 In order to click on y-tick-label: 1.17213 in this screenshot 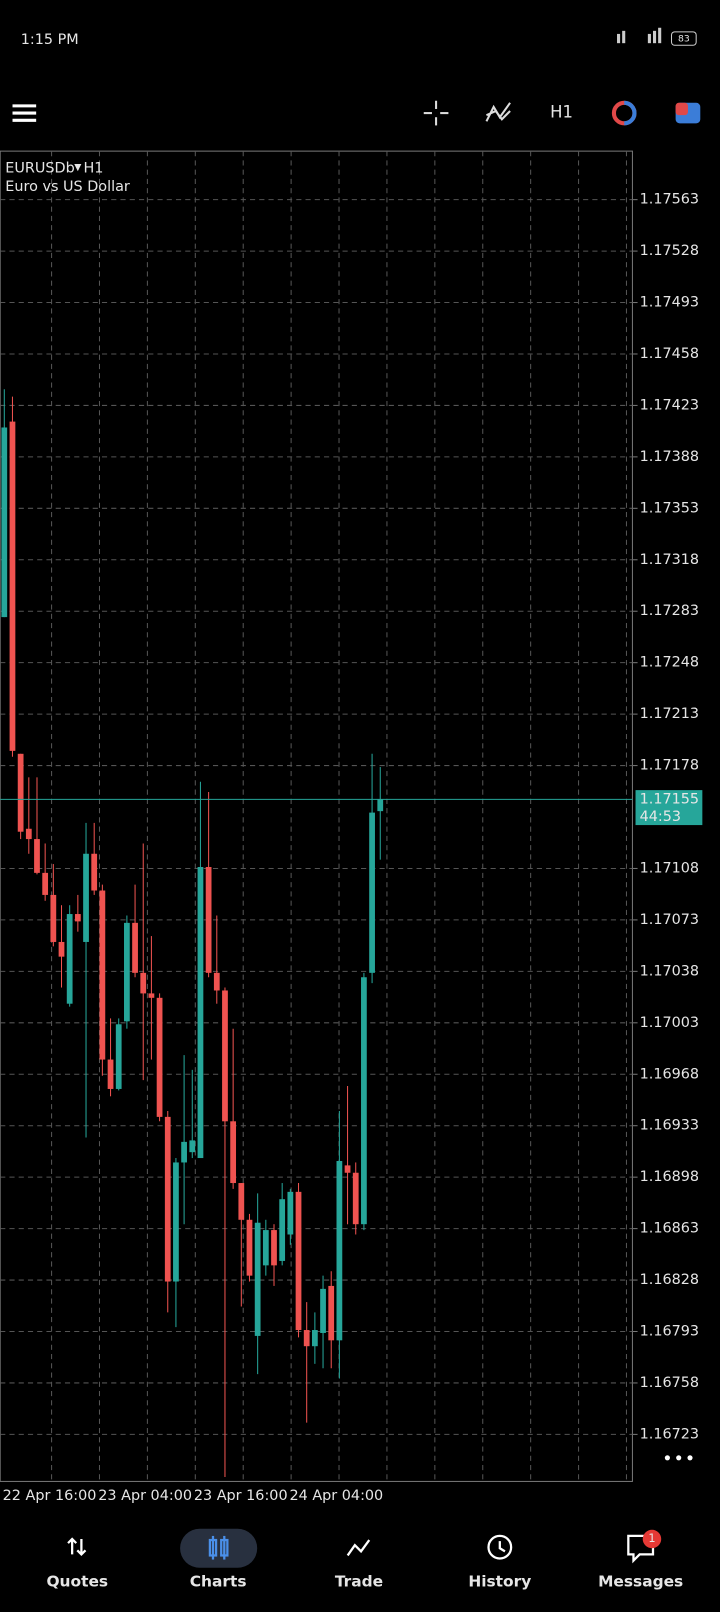, I will do `click(669, 714)`.